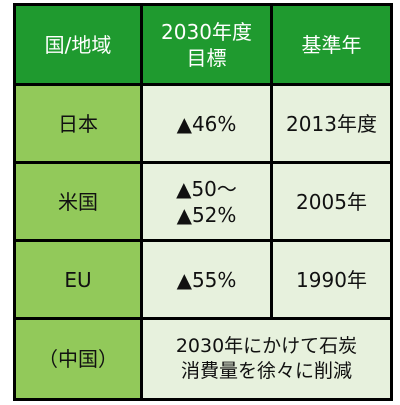  I want to click on region-label: （中国）, so click(78, 359).